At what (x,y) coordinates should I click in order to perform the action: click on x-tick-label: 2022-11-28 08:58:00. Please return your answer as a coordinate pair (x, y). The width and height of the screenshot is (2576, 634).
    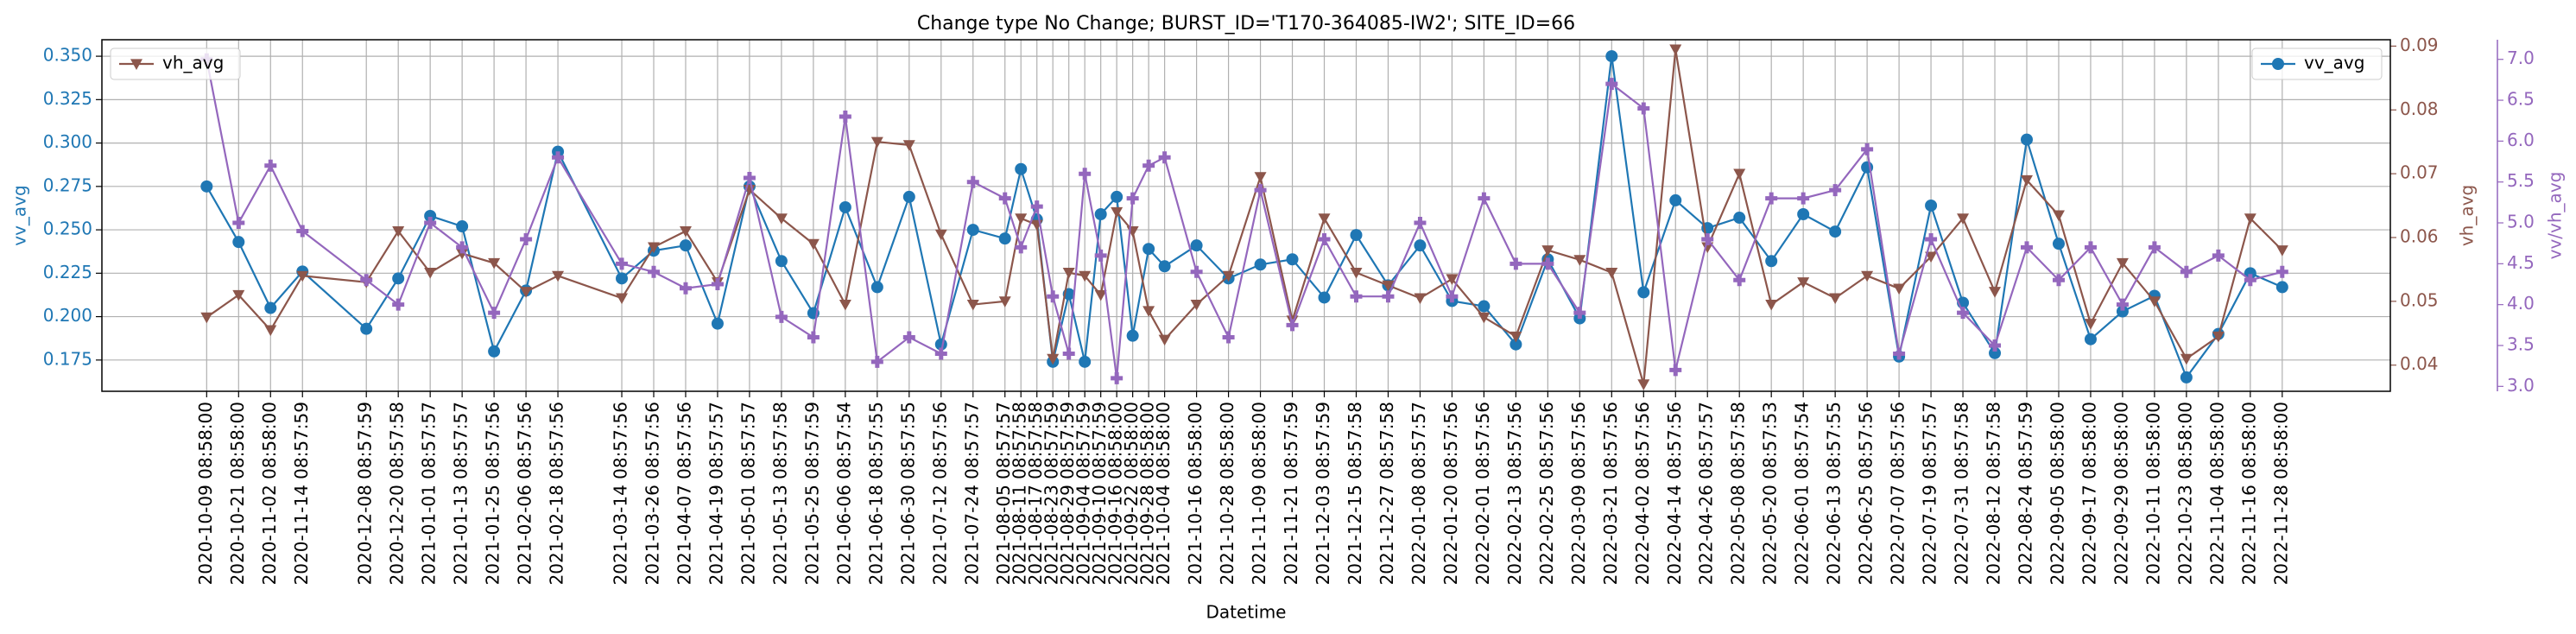
    Looking at the image, I should click on (2280, 493).